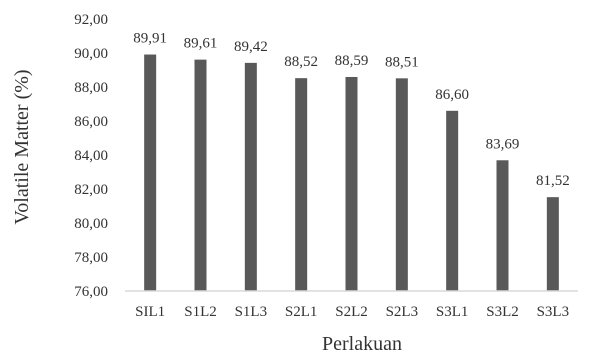 The width and height of the screenshot is (593, 361). Describe the element at coordinates (91, 258) in the screenshot. I see `y-tick-label: 78,00` at that location.